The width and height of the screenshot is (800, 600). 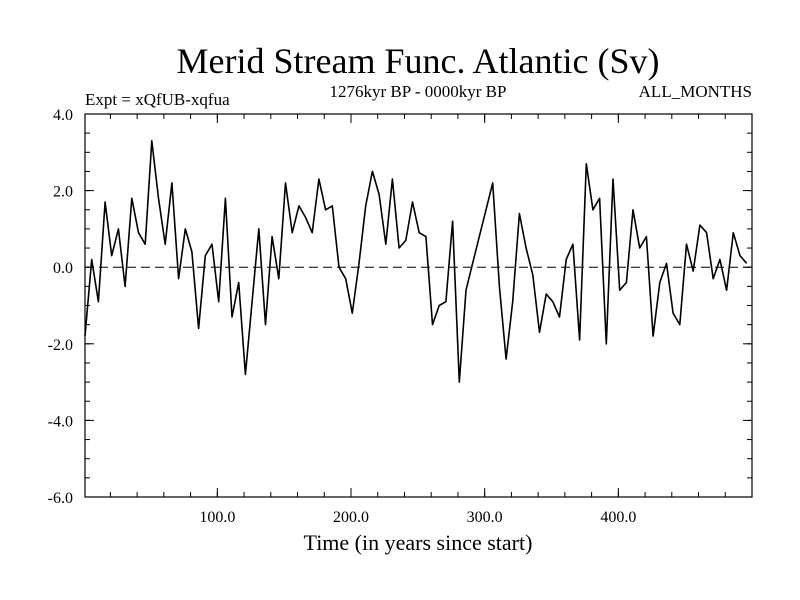 I want to click on y-tick-label: 0.0, so click(x=63, y=268).